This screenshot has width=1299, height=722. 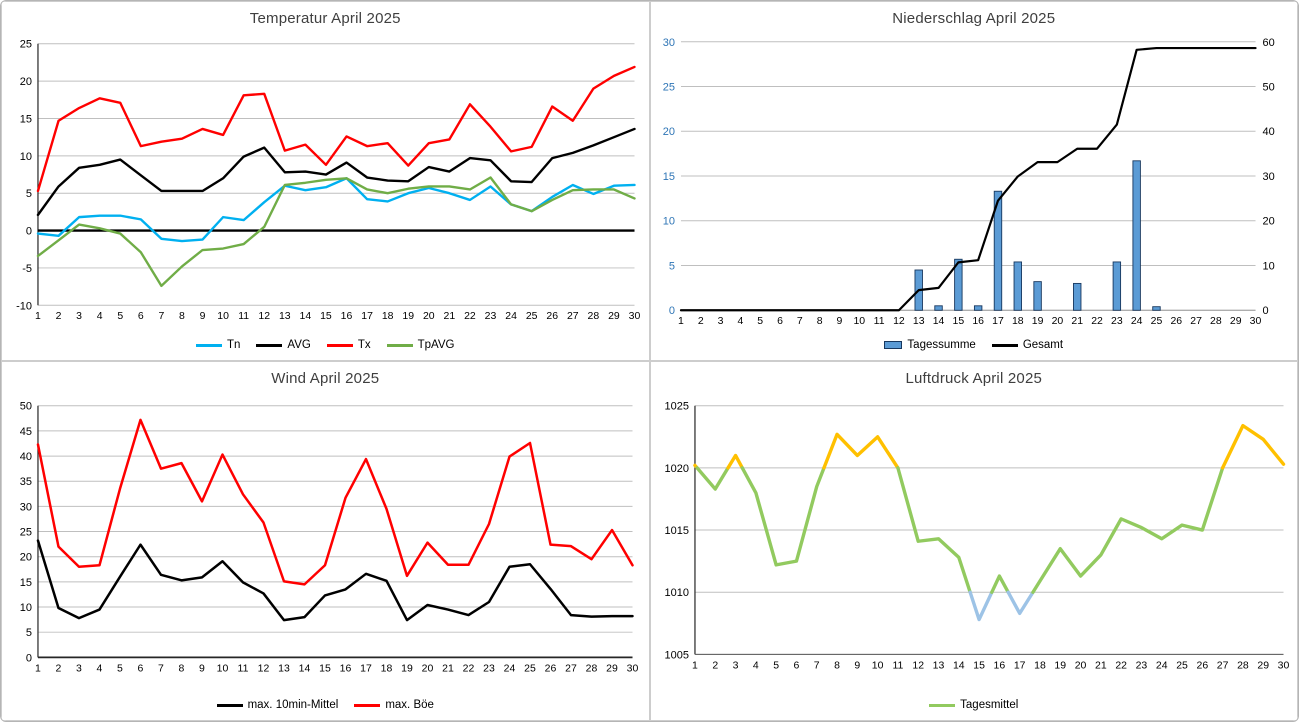 What do you see at coordinates (470, 316) in the screenshot?
I see `svg-text: 22` at bounding box center [470, 316].